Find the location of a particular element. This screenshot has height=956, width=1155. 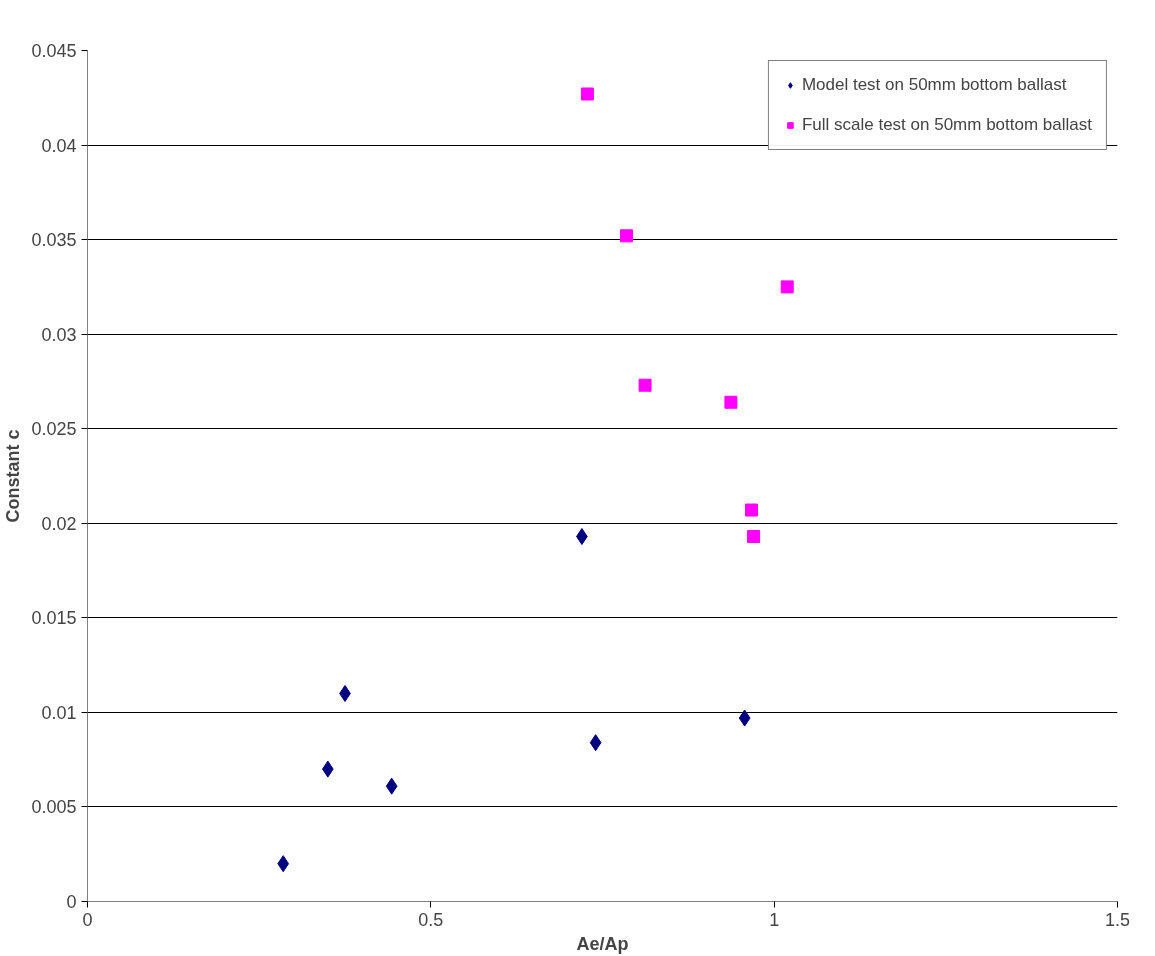

y-tick-label: 0 is located at coordinates (71, 902).